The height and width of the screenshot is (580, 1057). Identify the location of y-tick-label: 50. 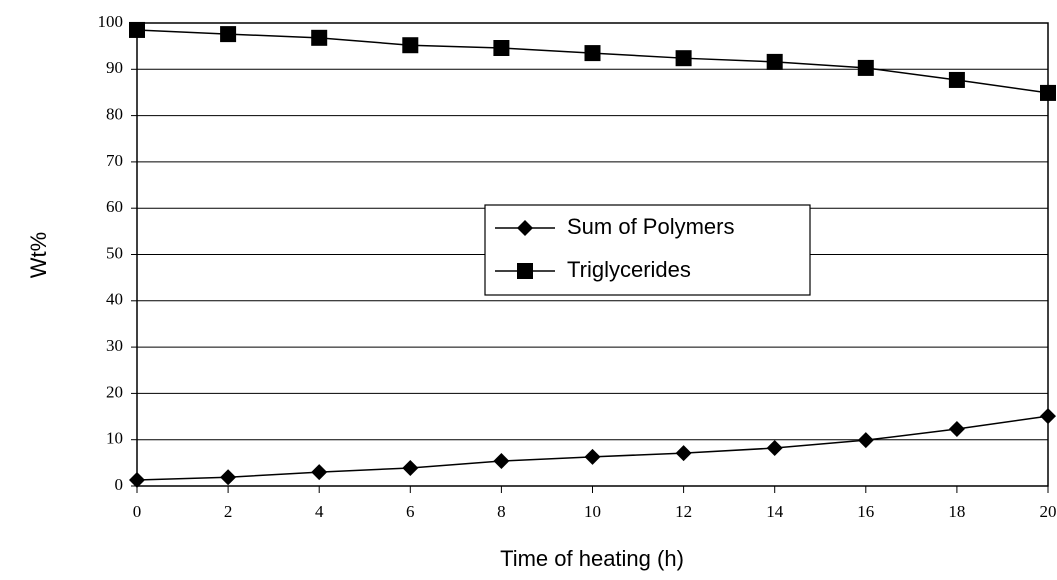
(114, 252).